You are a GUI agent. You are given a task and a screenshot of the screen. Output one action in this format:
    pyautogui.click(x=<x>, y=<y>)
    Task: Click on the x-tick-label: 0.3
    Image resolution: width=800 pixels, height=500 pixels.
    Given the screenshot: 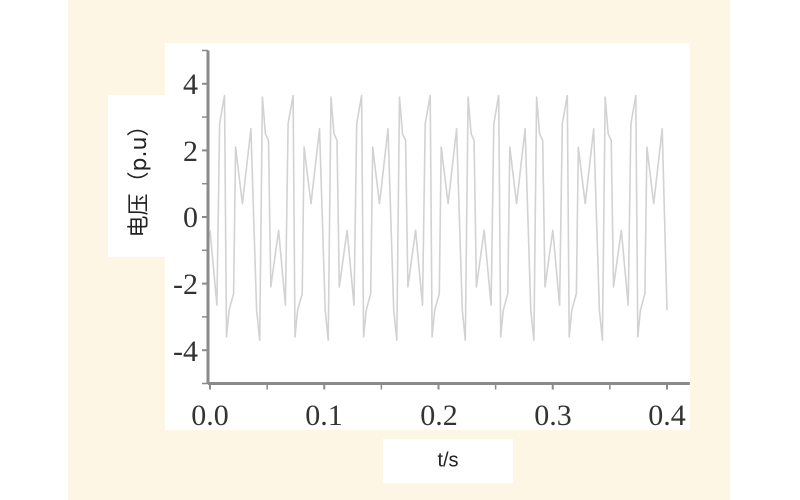 What is the action you would take?
    pyautogui.click(x=553, y=415)
    